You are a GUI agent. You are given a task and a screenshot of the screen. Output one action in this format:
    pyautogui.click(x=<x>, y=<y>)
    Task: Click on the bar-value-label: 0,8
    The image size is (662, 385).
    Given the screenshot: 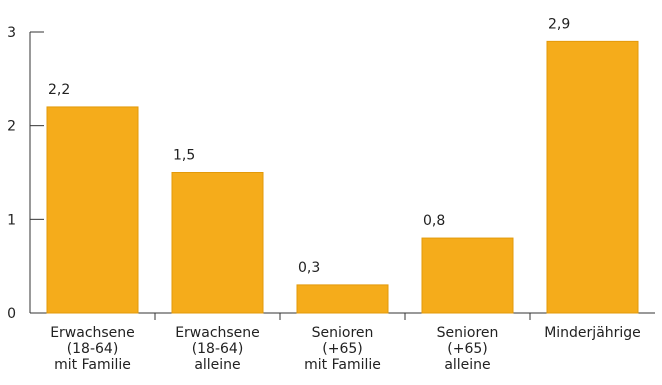 What is the action you would take?
    pyautogui.click(x=434, y=221)
    